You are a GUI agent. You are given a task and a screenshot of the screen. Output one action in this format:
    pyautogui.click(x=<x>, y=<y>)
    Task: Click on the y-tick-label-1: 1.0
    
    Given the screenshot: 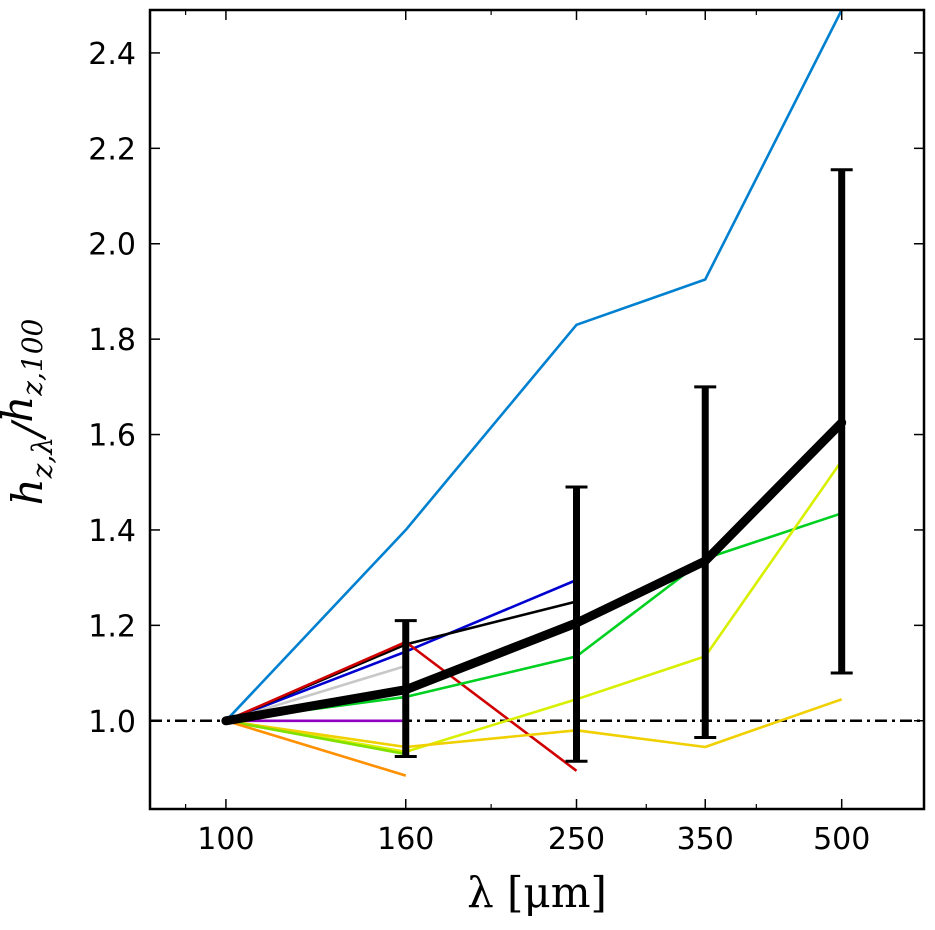 What is the action you would take?
    pyautogui.click(x=112, y=722)
    